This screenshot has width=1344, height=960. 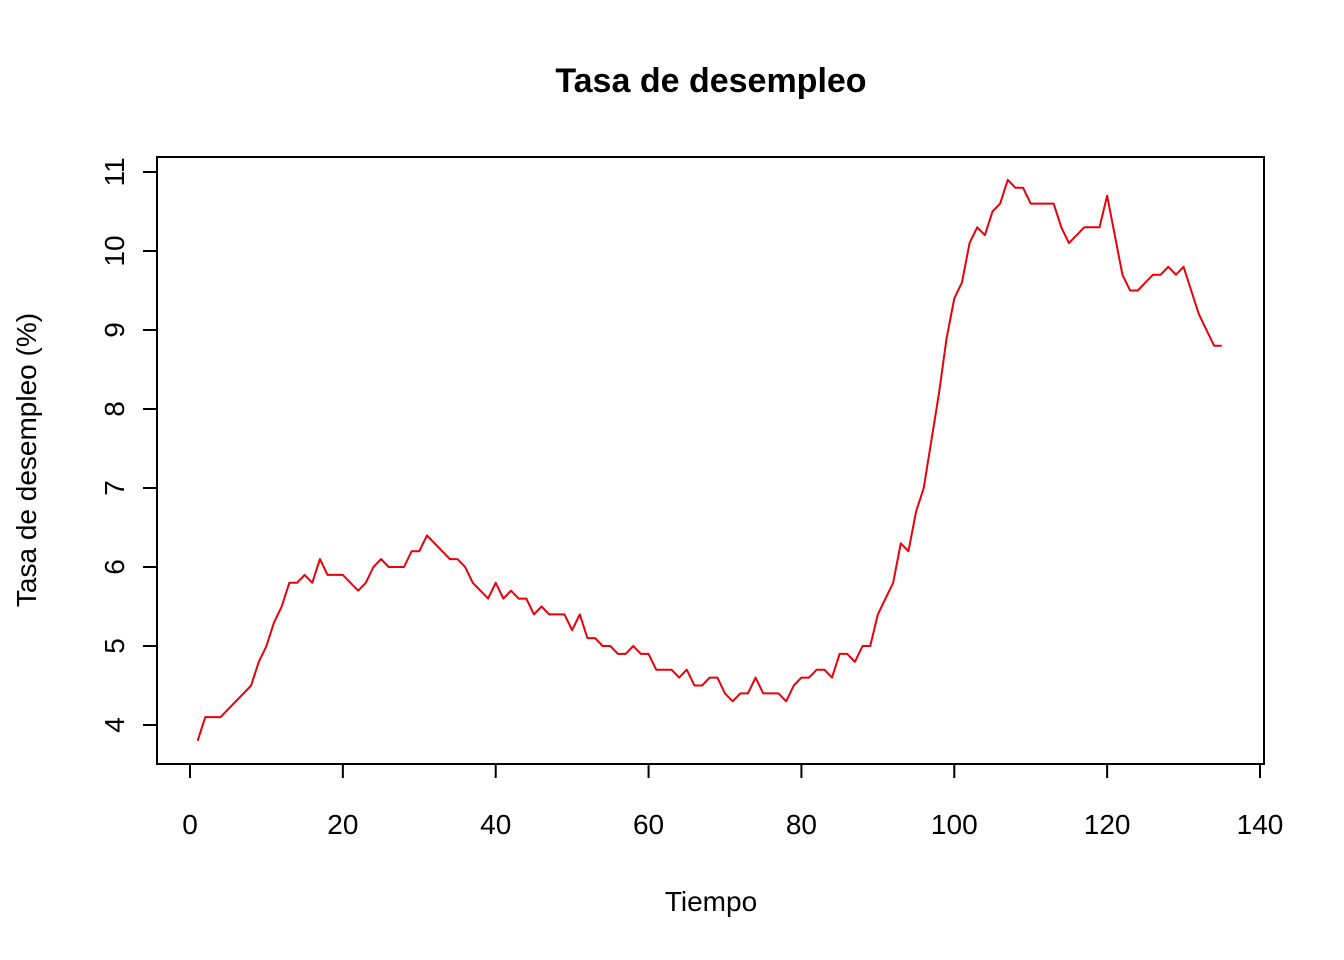 I want to click on y-tick-label: 8, so click(x=114, y=409).